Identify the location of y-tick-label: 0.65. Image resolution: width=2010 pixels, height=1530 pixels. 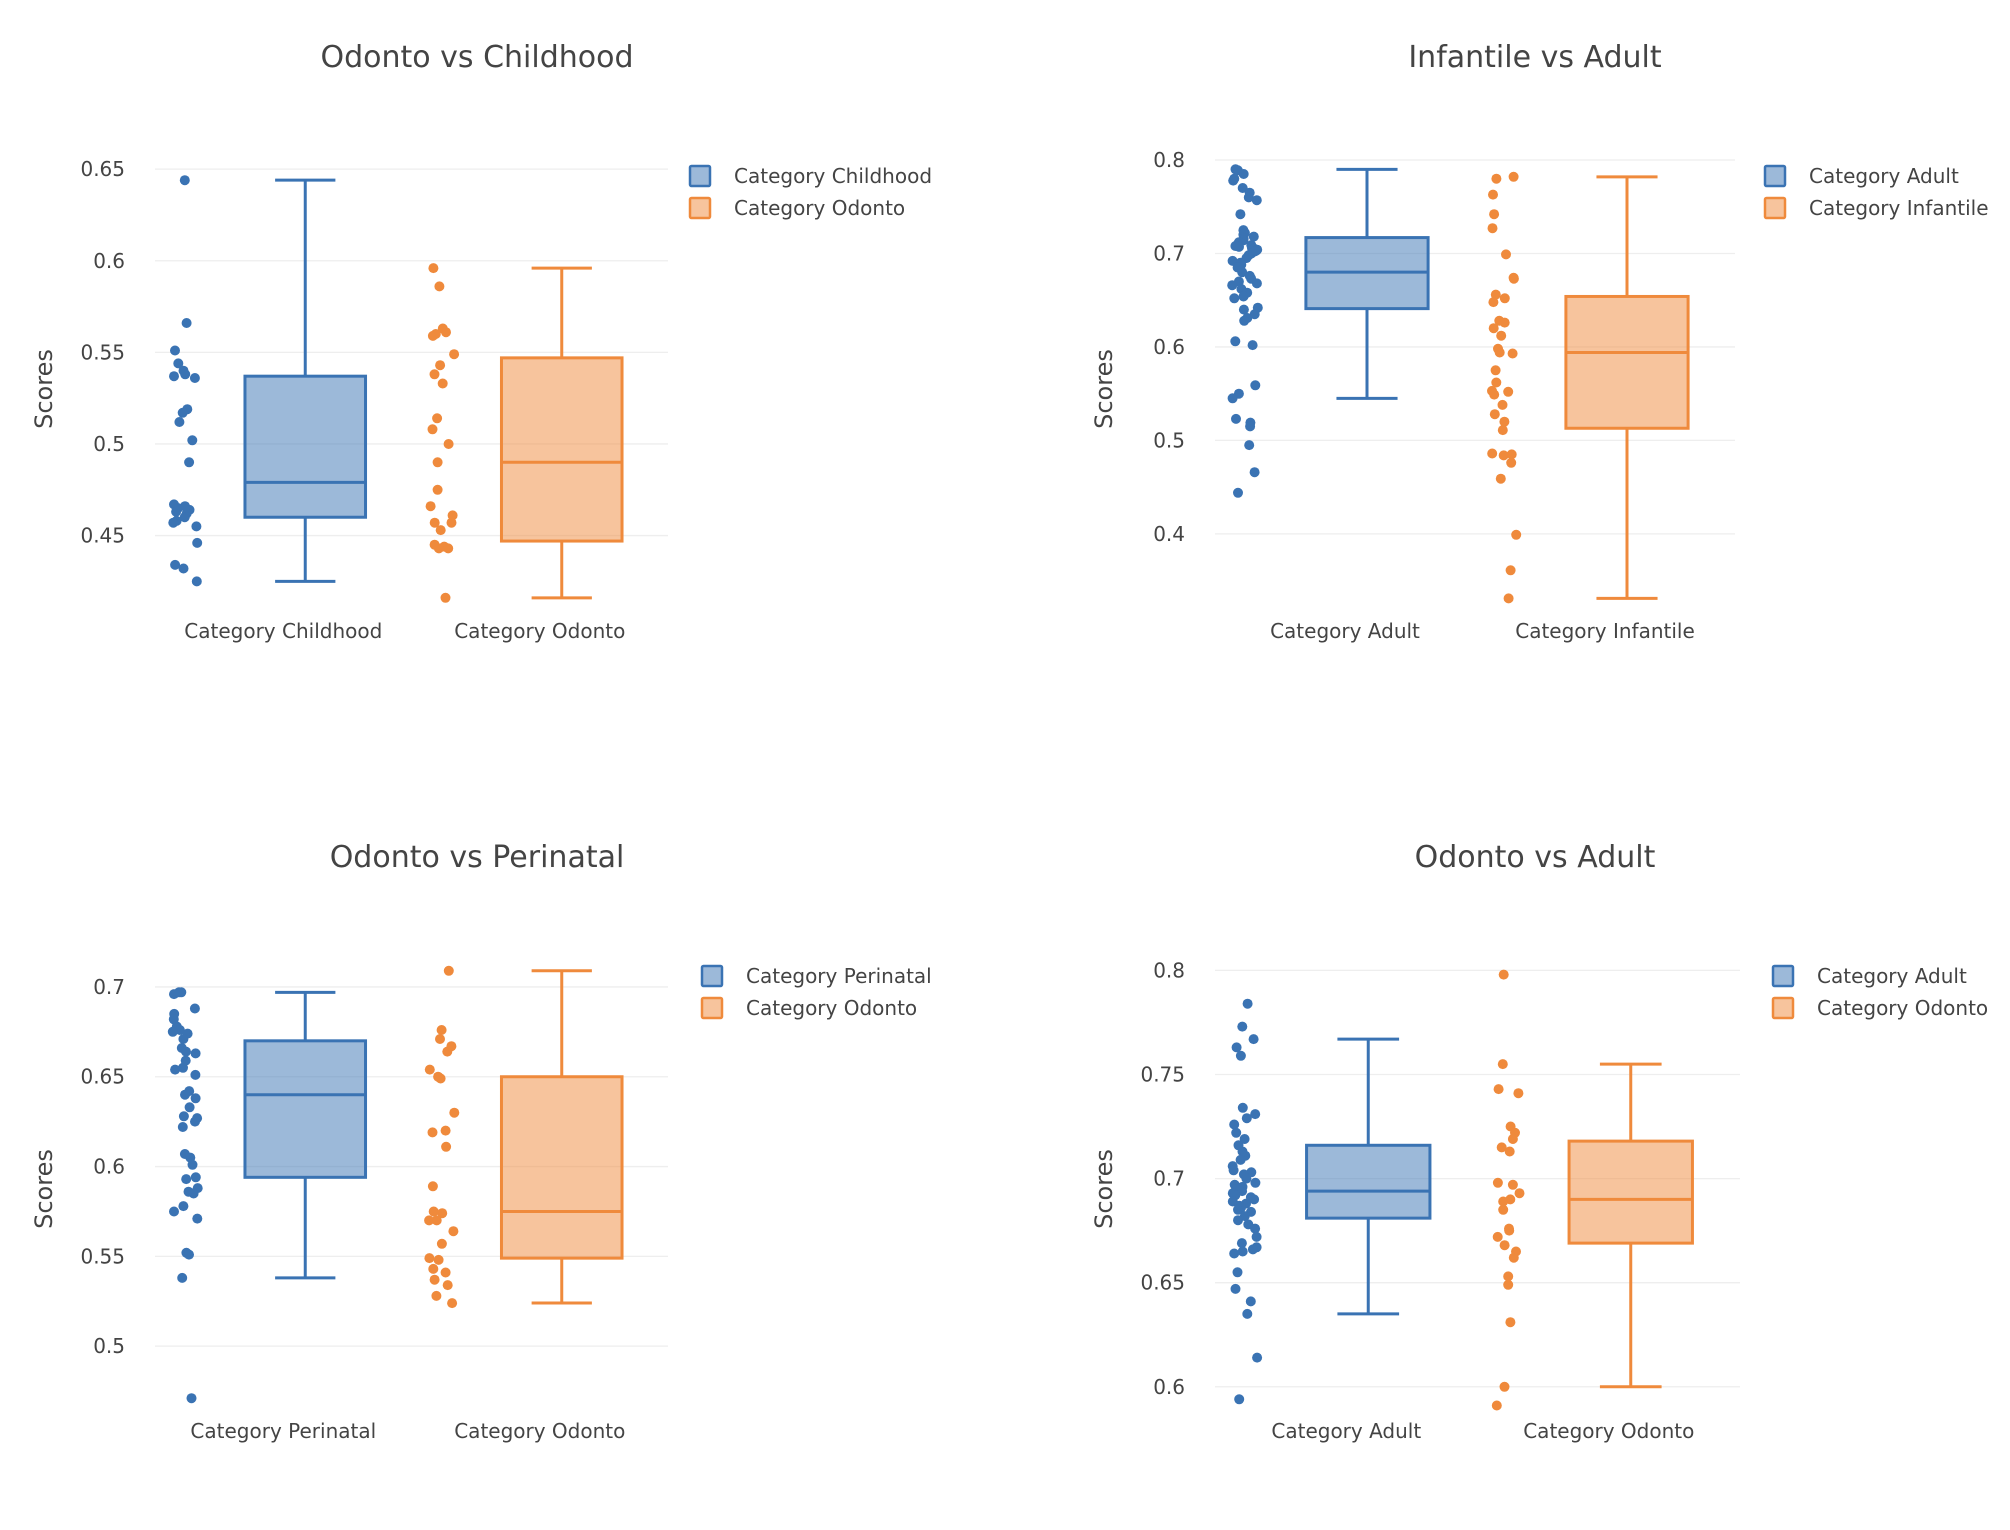
(102, 169).